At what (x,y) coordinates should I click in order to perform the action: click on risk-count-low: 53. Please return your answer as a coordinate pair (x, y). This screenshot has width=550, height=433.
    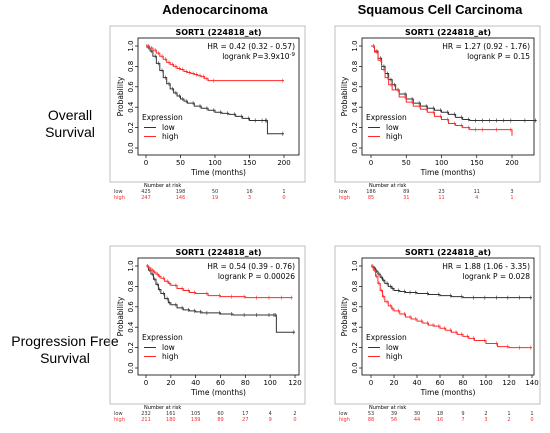
    Looking at the image, I should click on (371, 414).